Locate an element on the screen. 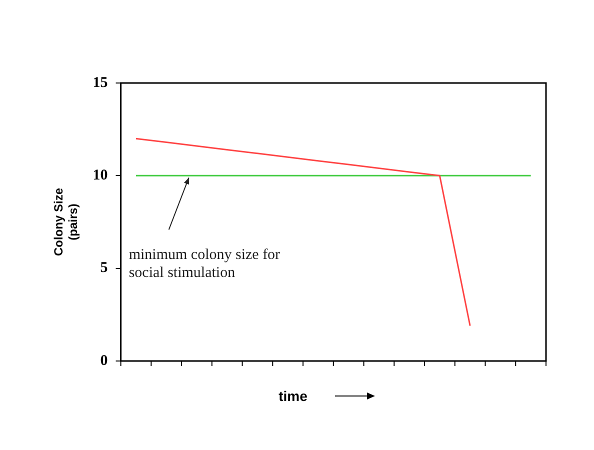 The height and width of the screenshot is (450, 594). y-tick-label: 15 is located at coordinates (100, 82).